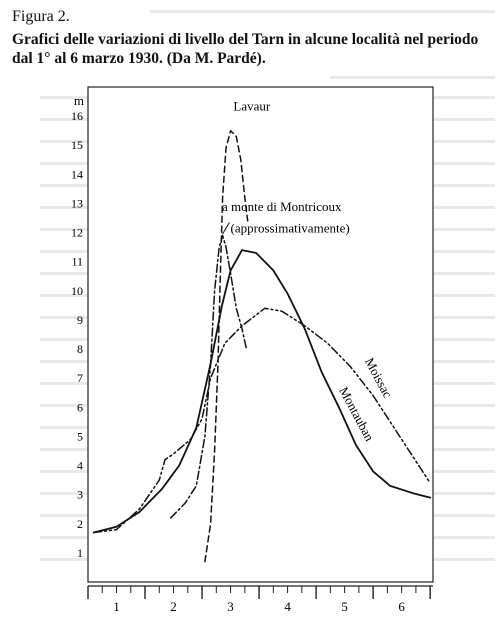 The image size is (500, 631). I want to click on y-tick-label: 3, so click(80, 495).